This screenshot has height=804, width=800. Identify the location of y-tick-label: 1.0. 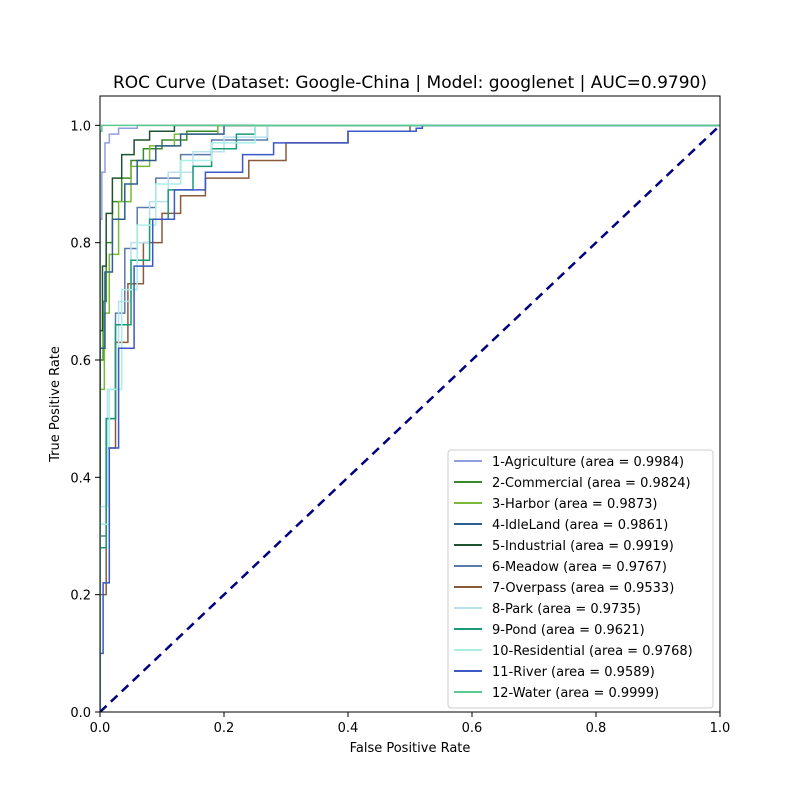
(80, 126).